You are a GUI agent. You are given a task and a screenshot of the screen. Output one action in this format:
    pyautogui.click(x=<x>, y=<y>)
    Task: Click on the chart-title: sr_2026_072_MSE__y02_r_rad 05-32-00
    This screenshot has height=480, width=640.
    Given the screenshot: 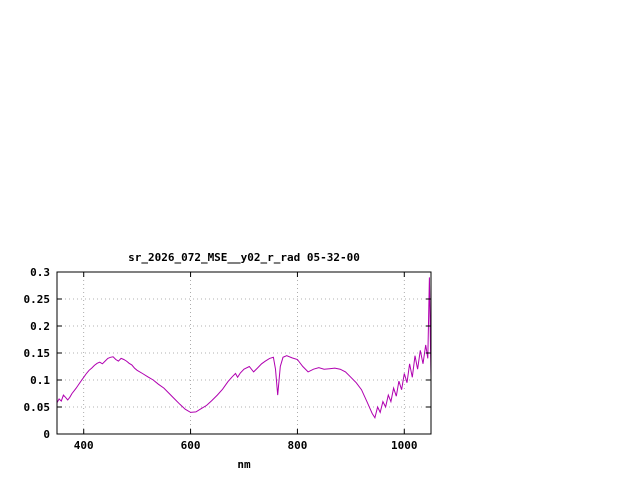 What is the action you would take?
    pyautogui.click(x=244, y=257)
    